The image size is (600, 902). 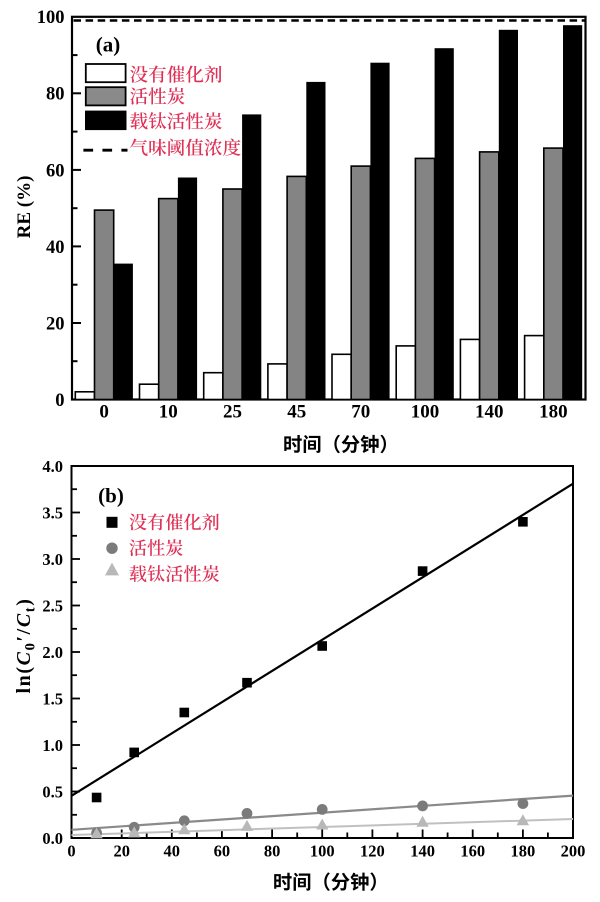 What do you see at coordinates (52, 466) in the screenshot?
I see `svg-text: 4.0` at bounding box center [52, 466].